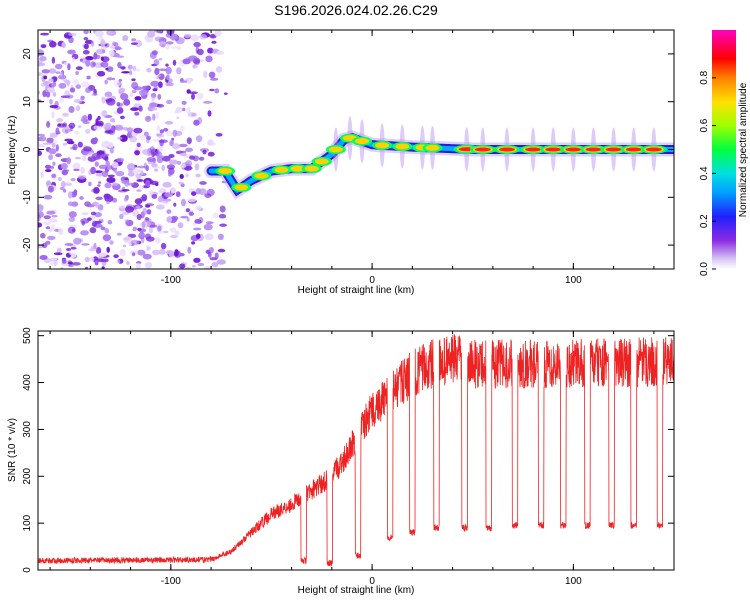  Describe the element at coordinates (12, 150) in the screenshot. I see `spectrogram-ylabel: Frequency (Hz)` at that location.